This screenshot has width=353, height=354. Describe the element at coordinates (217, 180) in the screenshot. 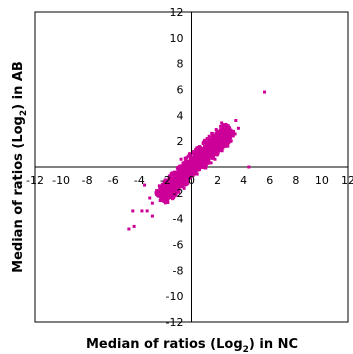

I see `x-tick-label: 2` at that location.